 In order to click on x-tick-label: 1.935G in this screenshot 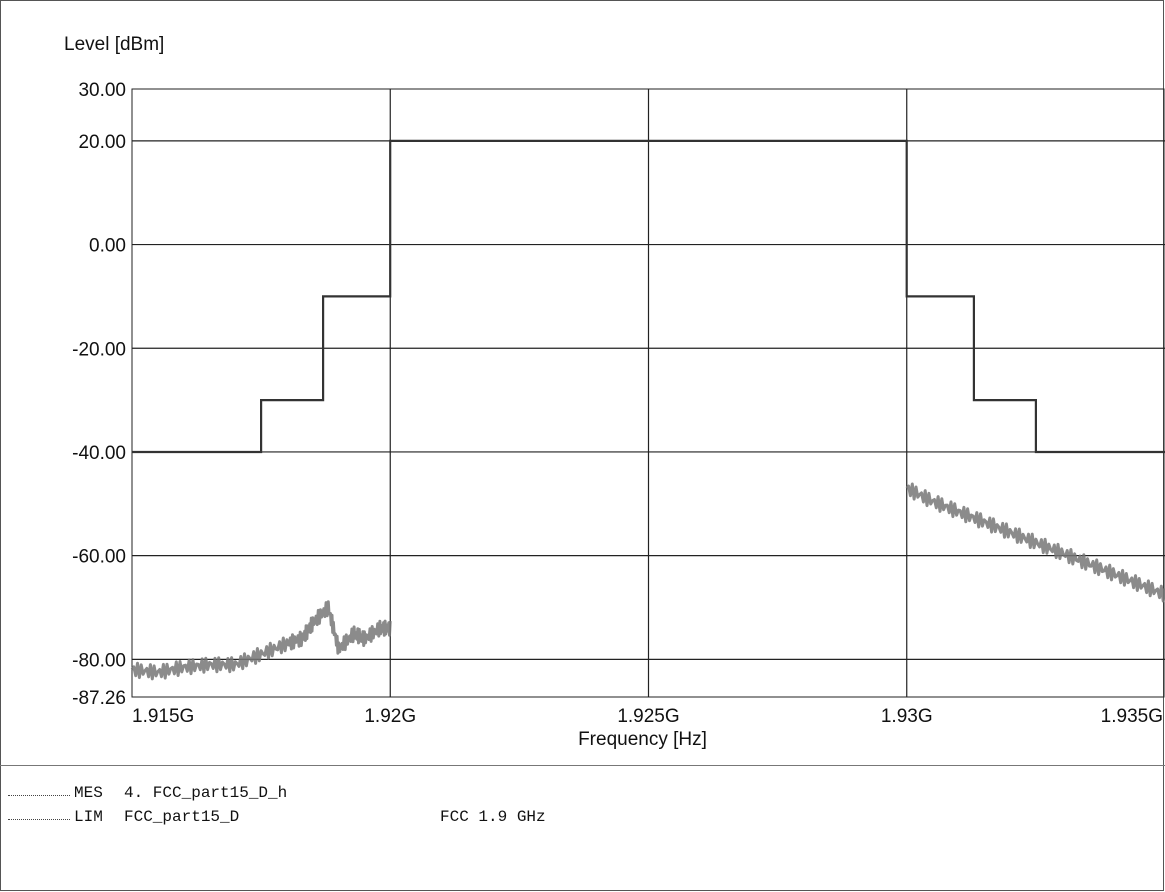, I will do `click(1132, 716)`.